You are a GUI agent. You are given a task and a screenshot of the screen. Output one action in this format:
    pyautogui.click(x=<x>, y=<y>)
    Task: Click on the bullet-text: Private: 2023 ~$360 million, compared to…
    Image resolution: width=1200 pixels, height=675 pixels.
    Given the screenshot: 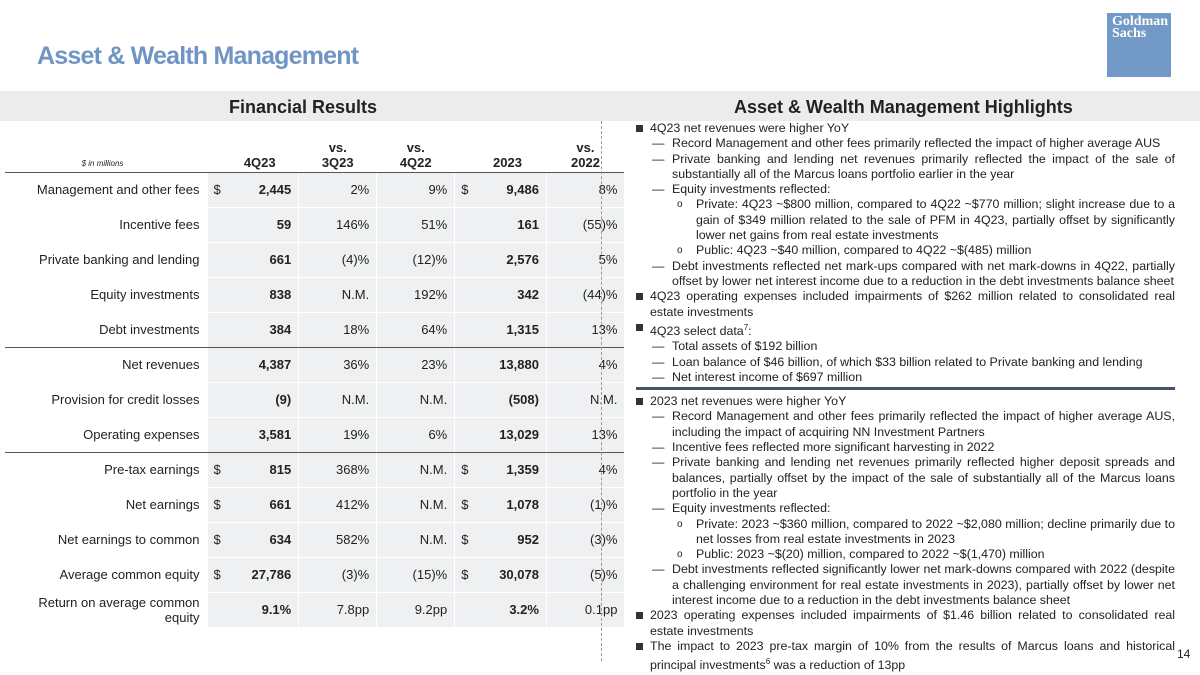 What is the action you would take?
    pyautogui.click(x=935, y=531)
    